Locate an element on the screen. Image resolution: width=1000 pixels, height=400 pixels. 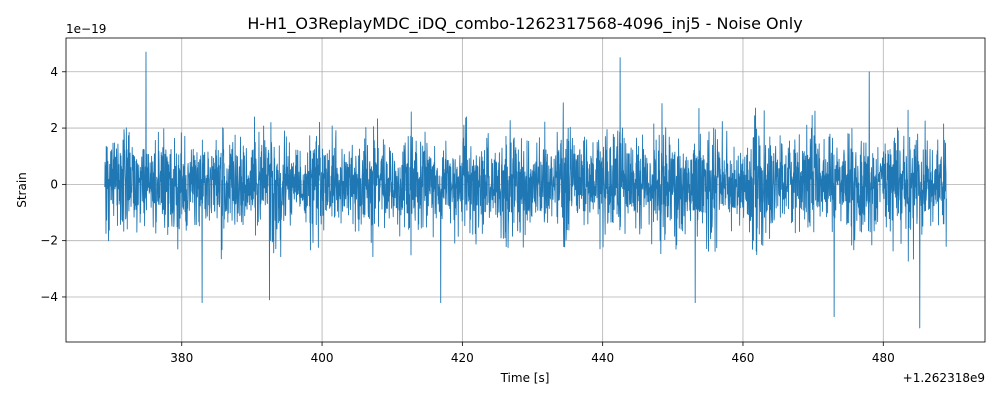
y-tick-label: −4 is located at coordinates (49, 297).